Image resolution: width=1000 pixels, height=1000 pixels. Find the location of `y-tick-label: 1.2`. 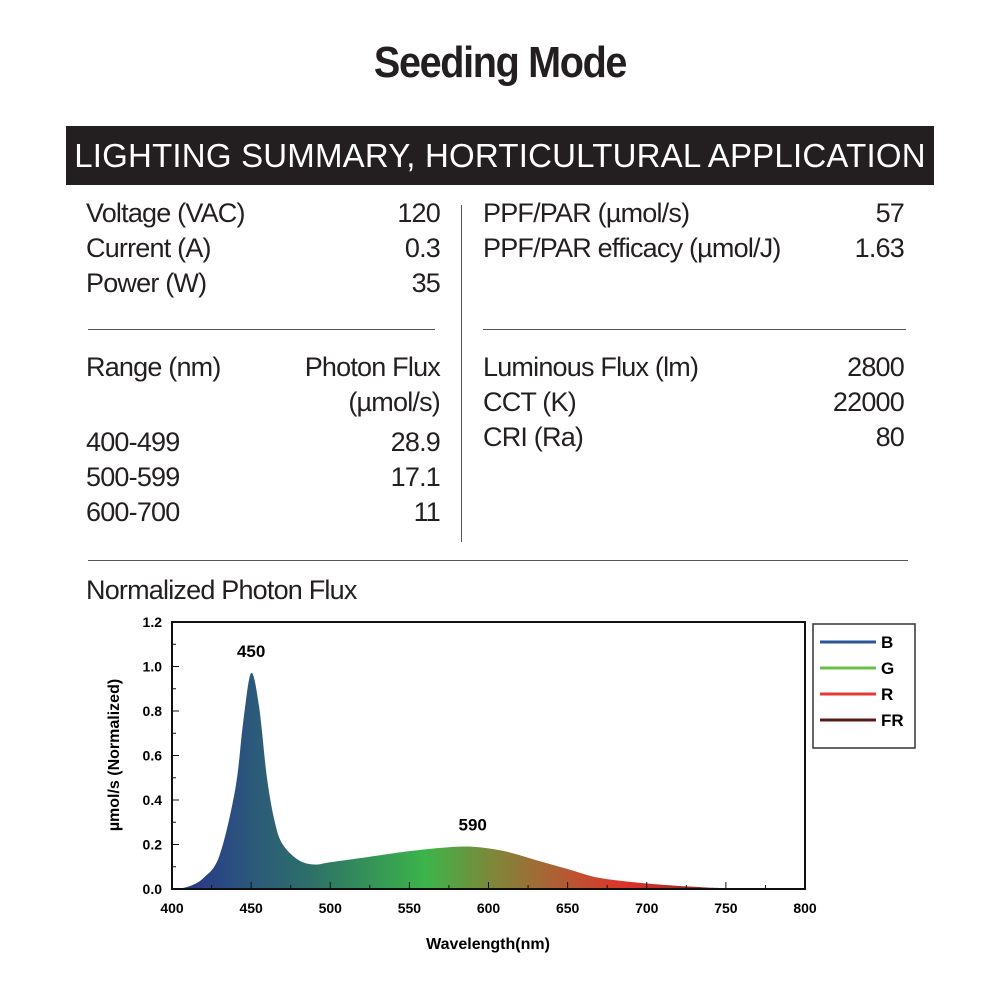

y-tick-label: 1.2 is located at coordinates (153, 622).